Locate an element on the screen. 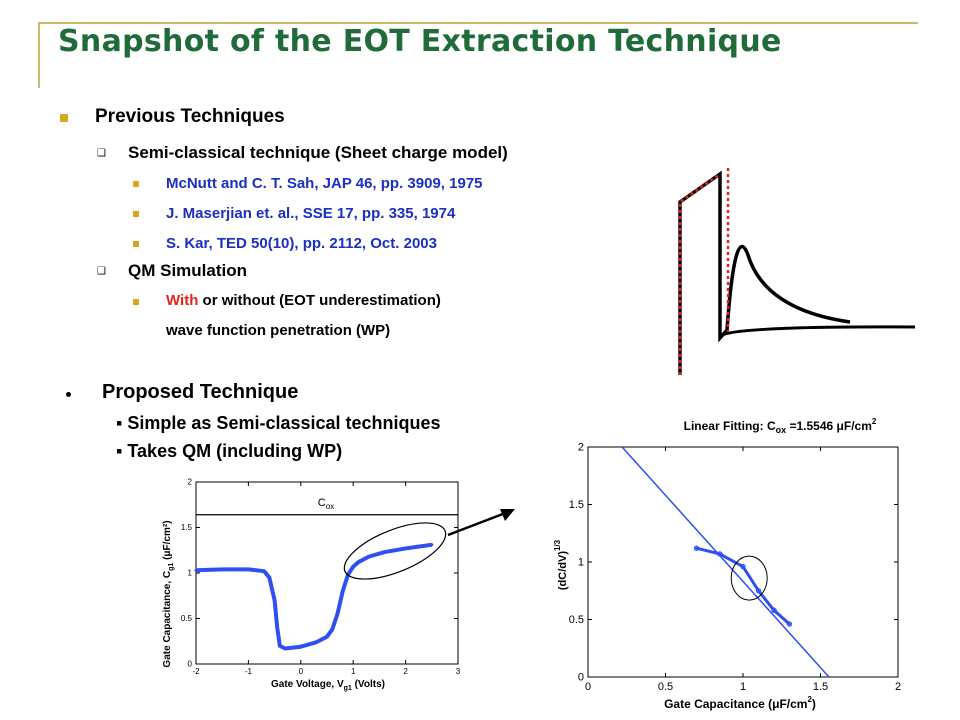  linear-fit-xlabel: Gate Capacitance (μF/cm2) is located at coordinates (740, 703).